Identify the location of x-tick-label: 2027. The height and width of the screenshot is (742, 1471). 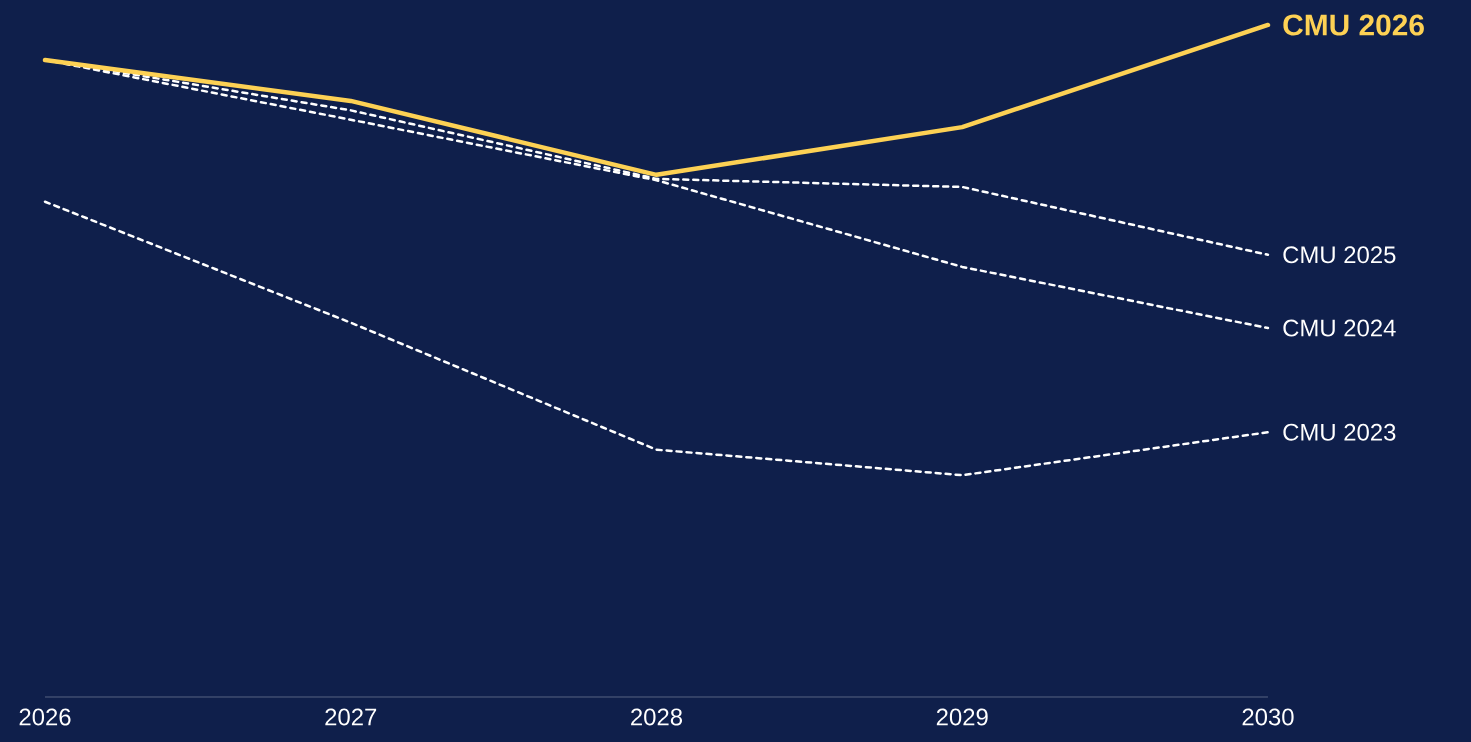
(351, 717).